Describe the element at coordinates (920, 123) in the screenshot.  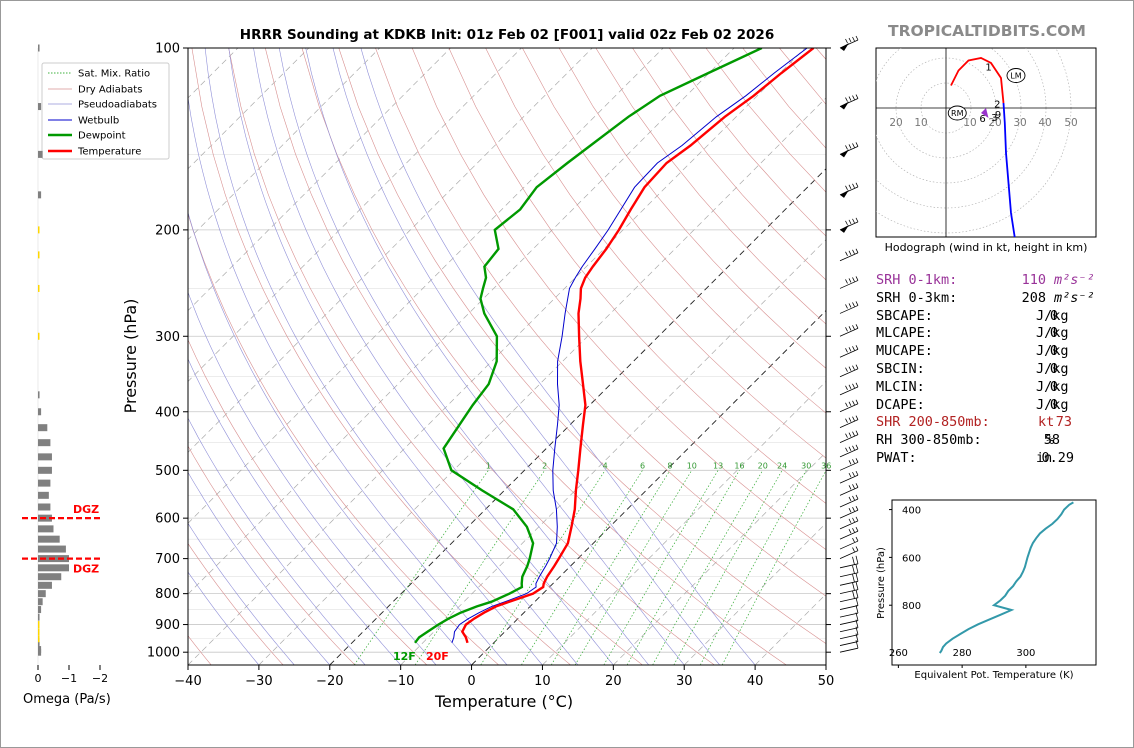
I see `hodo-ring-label: 10` at that location.